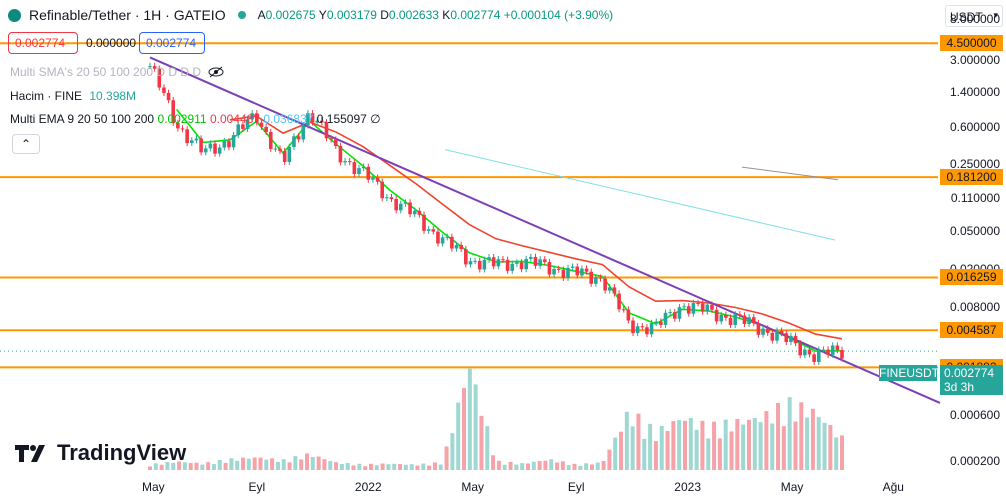 The image size is (1006, 496). Describe the element at coordinates (43, 43) in the screenshot. I see `sell-price-button: 0.002774` at that location.